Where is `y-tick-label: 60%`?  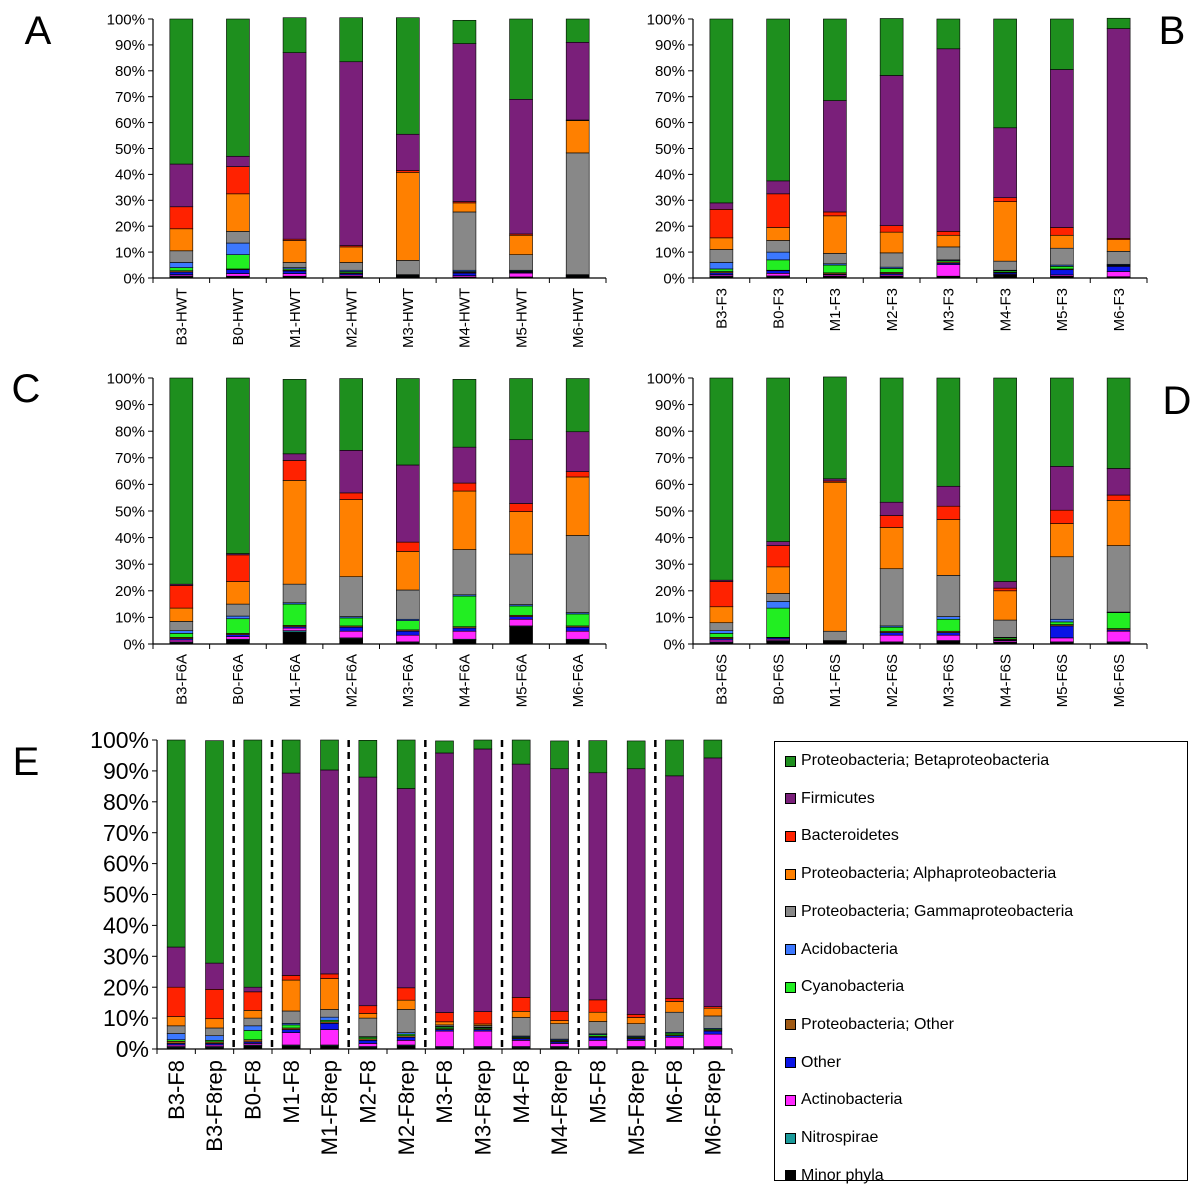 y-tick-label: 60% is located at coordinates (130, 485).